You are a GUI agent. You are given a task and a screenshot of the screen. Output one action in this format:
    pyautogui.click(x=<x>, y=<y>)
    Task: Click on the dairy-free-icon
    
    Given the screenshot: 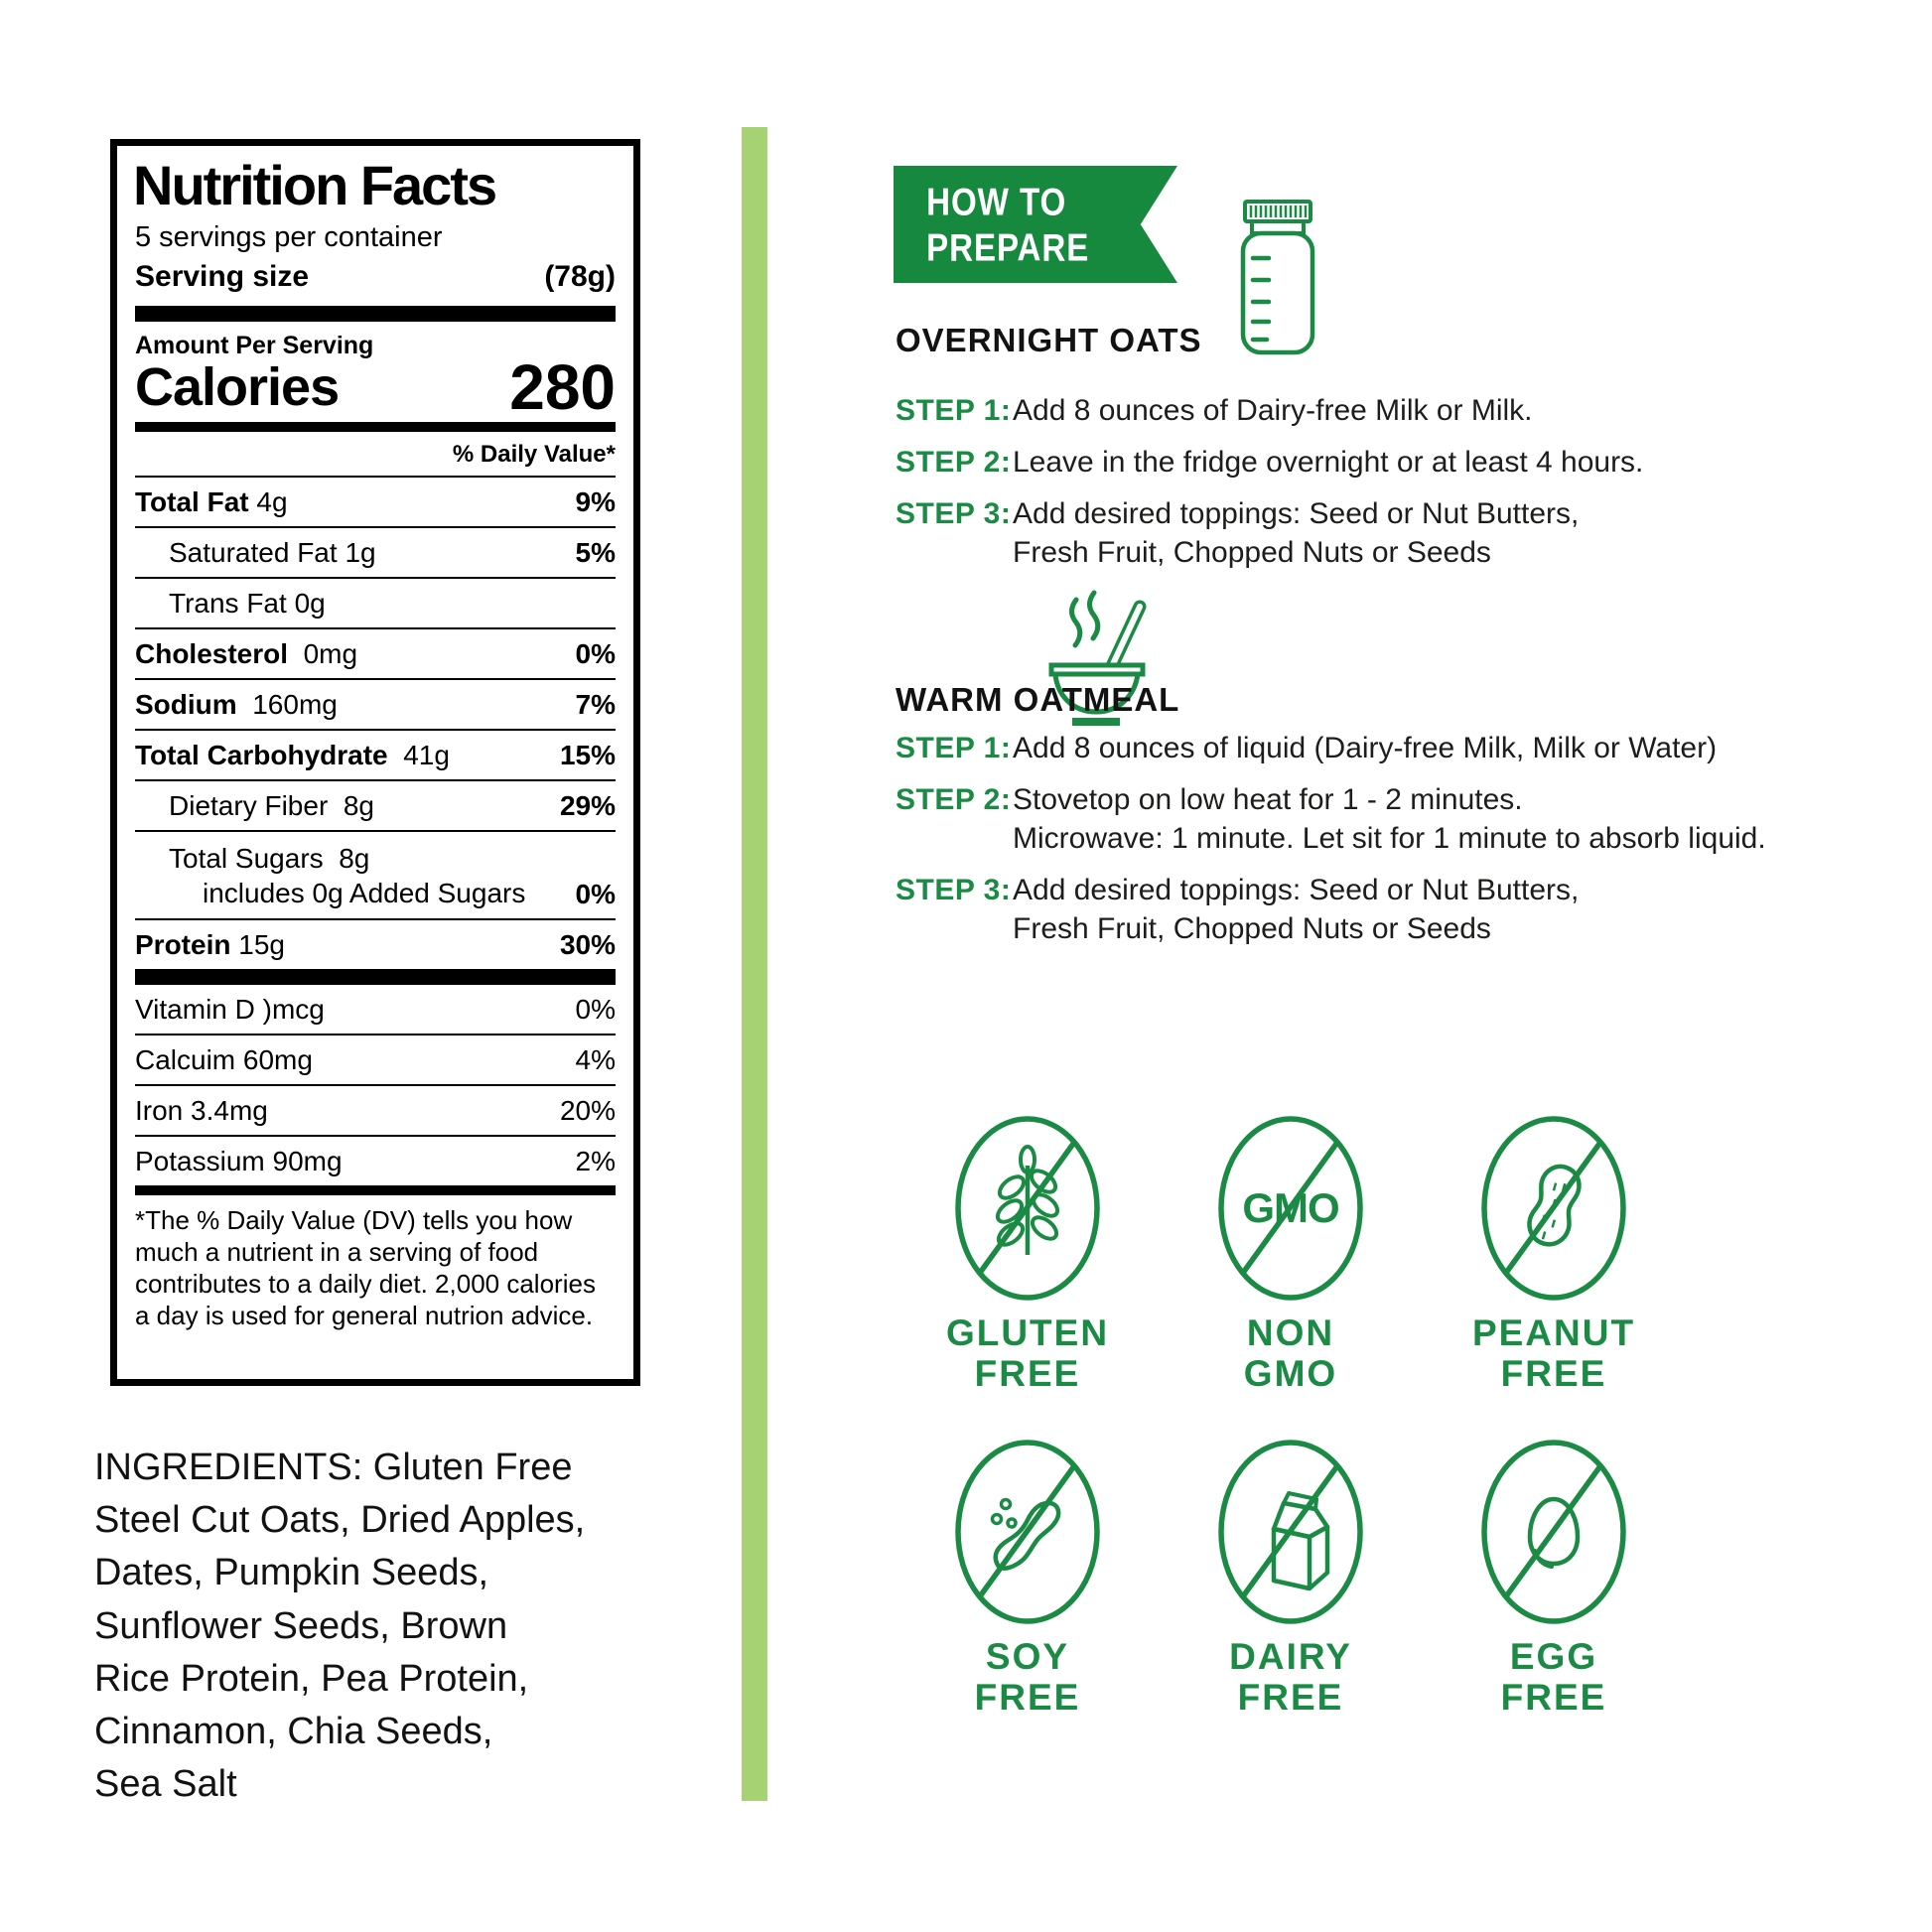 What is the action you would take?
    pyautogui.click(x=1290, y=1532)
    